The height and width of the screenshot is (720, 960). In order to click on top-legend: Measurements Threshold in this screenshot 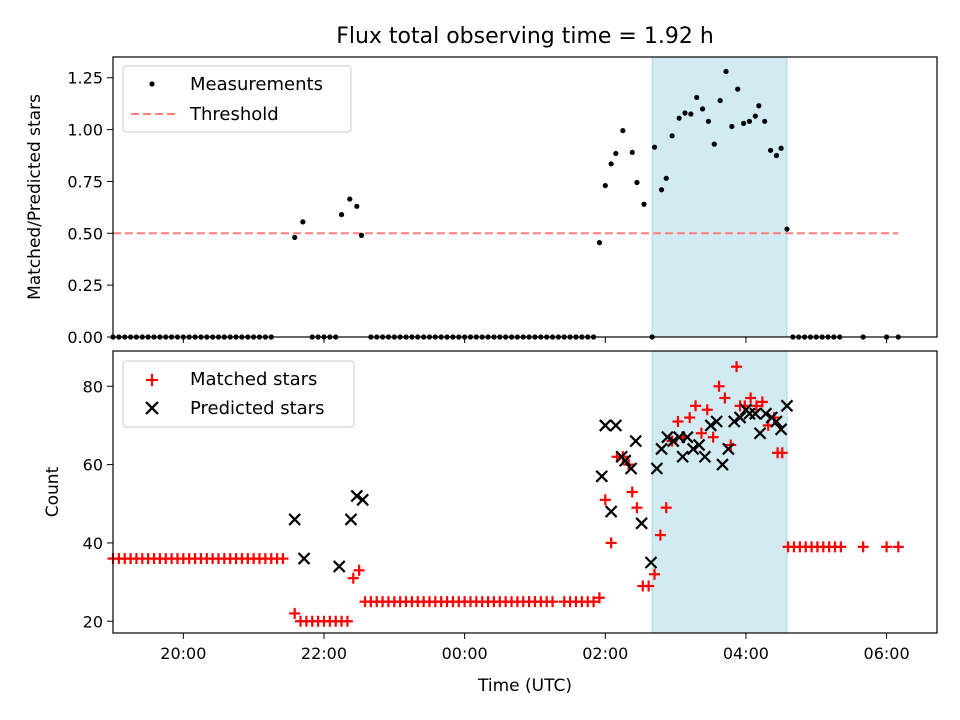, I will do `click(237, 99)`.